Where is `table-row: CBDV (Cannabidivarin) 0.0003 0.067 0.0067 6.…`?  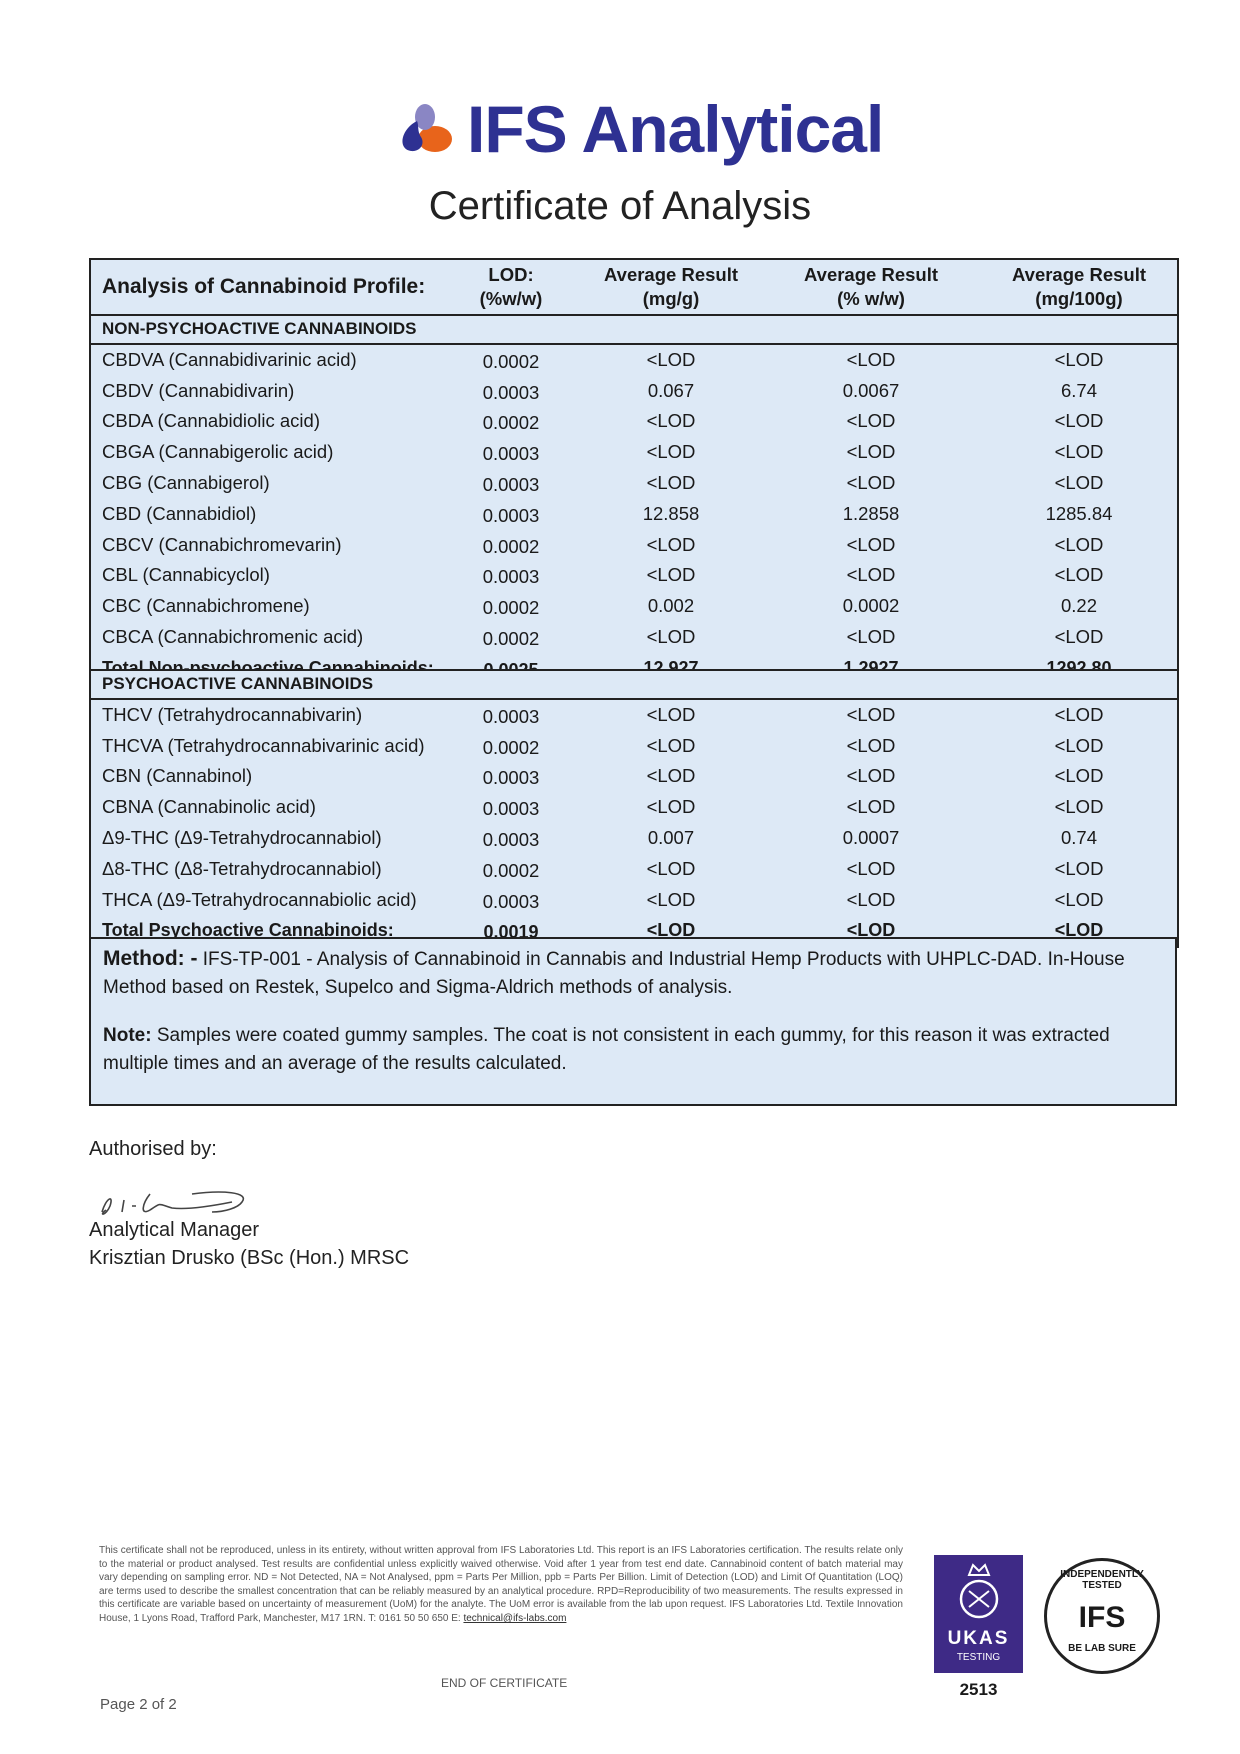 table-row: CBDV (Cannabidivarin) 0.0003 0.067 0.0067 6.… is located at coordinates (634, 391).